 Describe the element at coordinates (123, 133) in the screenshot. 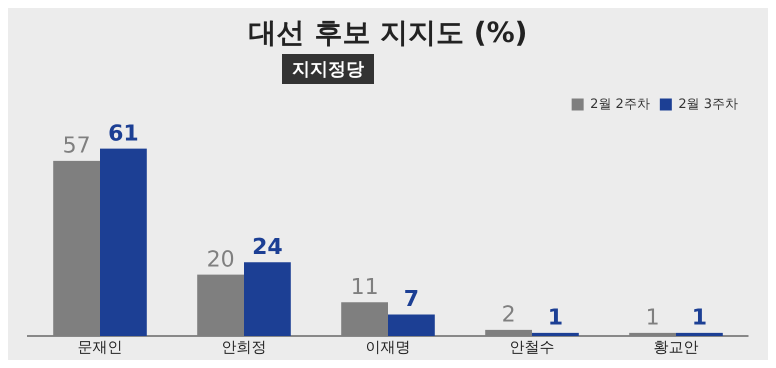

I see `data-label: 61` at that location.